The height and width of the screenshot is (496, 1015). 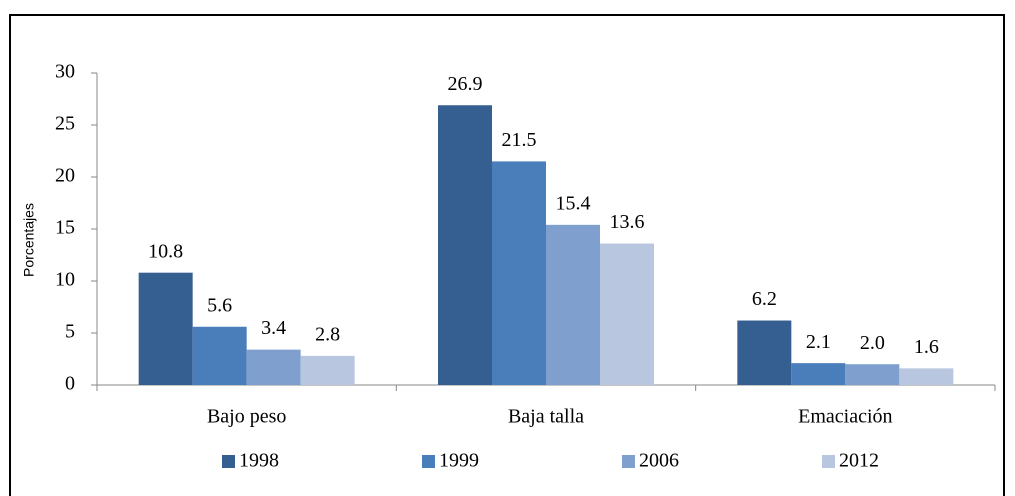 I want to click on y-tick-label: 15, so click(x=65, y=228).